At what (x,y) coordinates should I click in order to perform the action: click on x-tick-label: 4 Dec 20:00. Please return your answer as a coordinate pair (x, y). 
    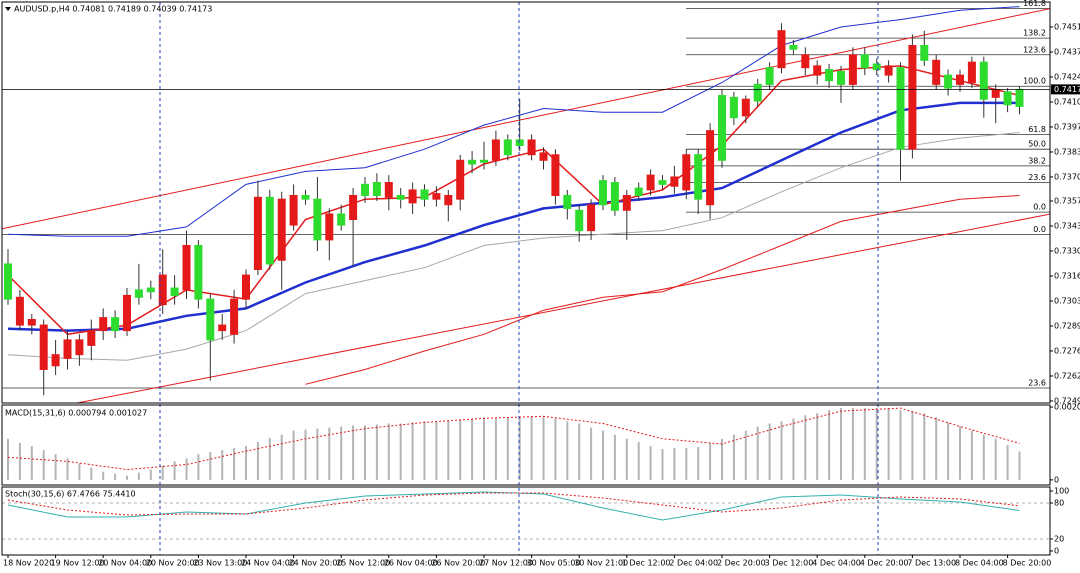
    Looking at the image, I should click on (884, 563).